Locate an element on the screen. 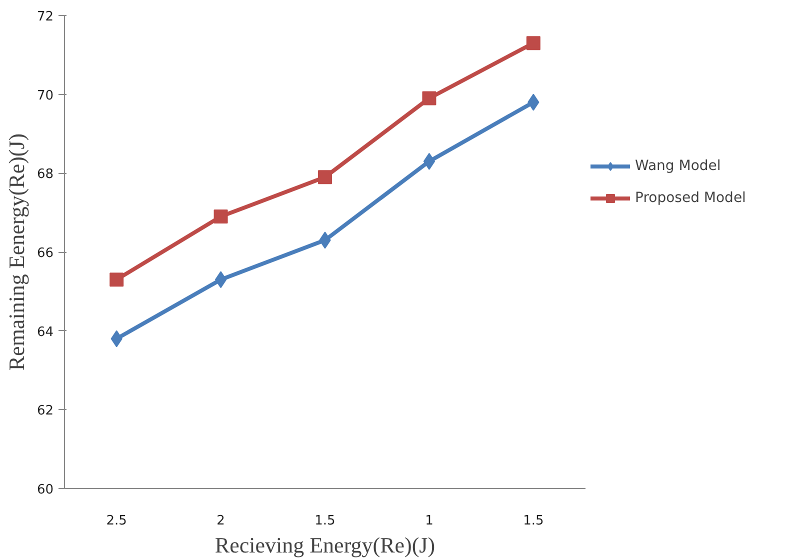 This screenshot has height=560, width=804. x-tick-label: 1 is located at coordinates (429, 521).